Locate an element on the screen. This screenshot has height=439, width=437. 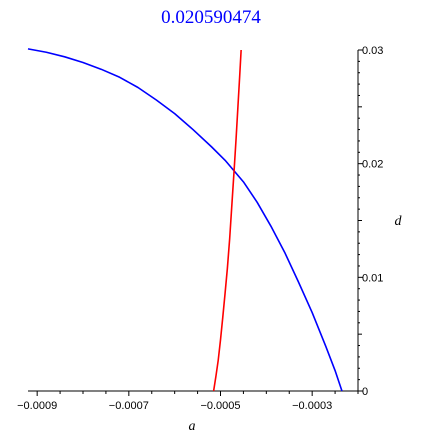
x-tick-label: −0.0007 is located at coordinates (129, 406).